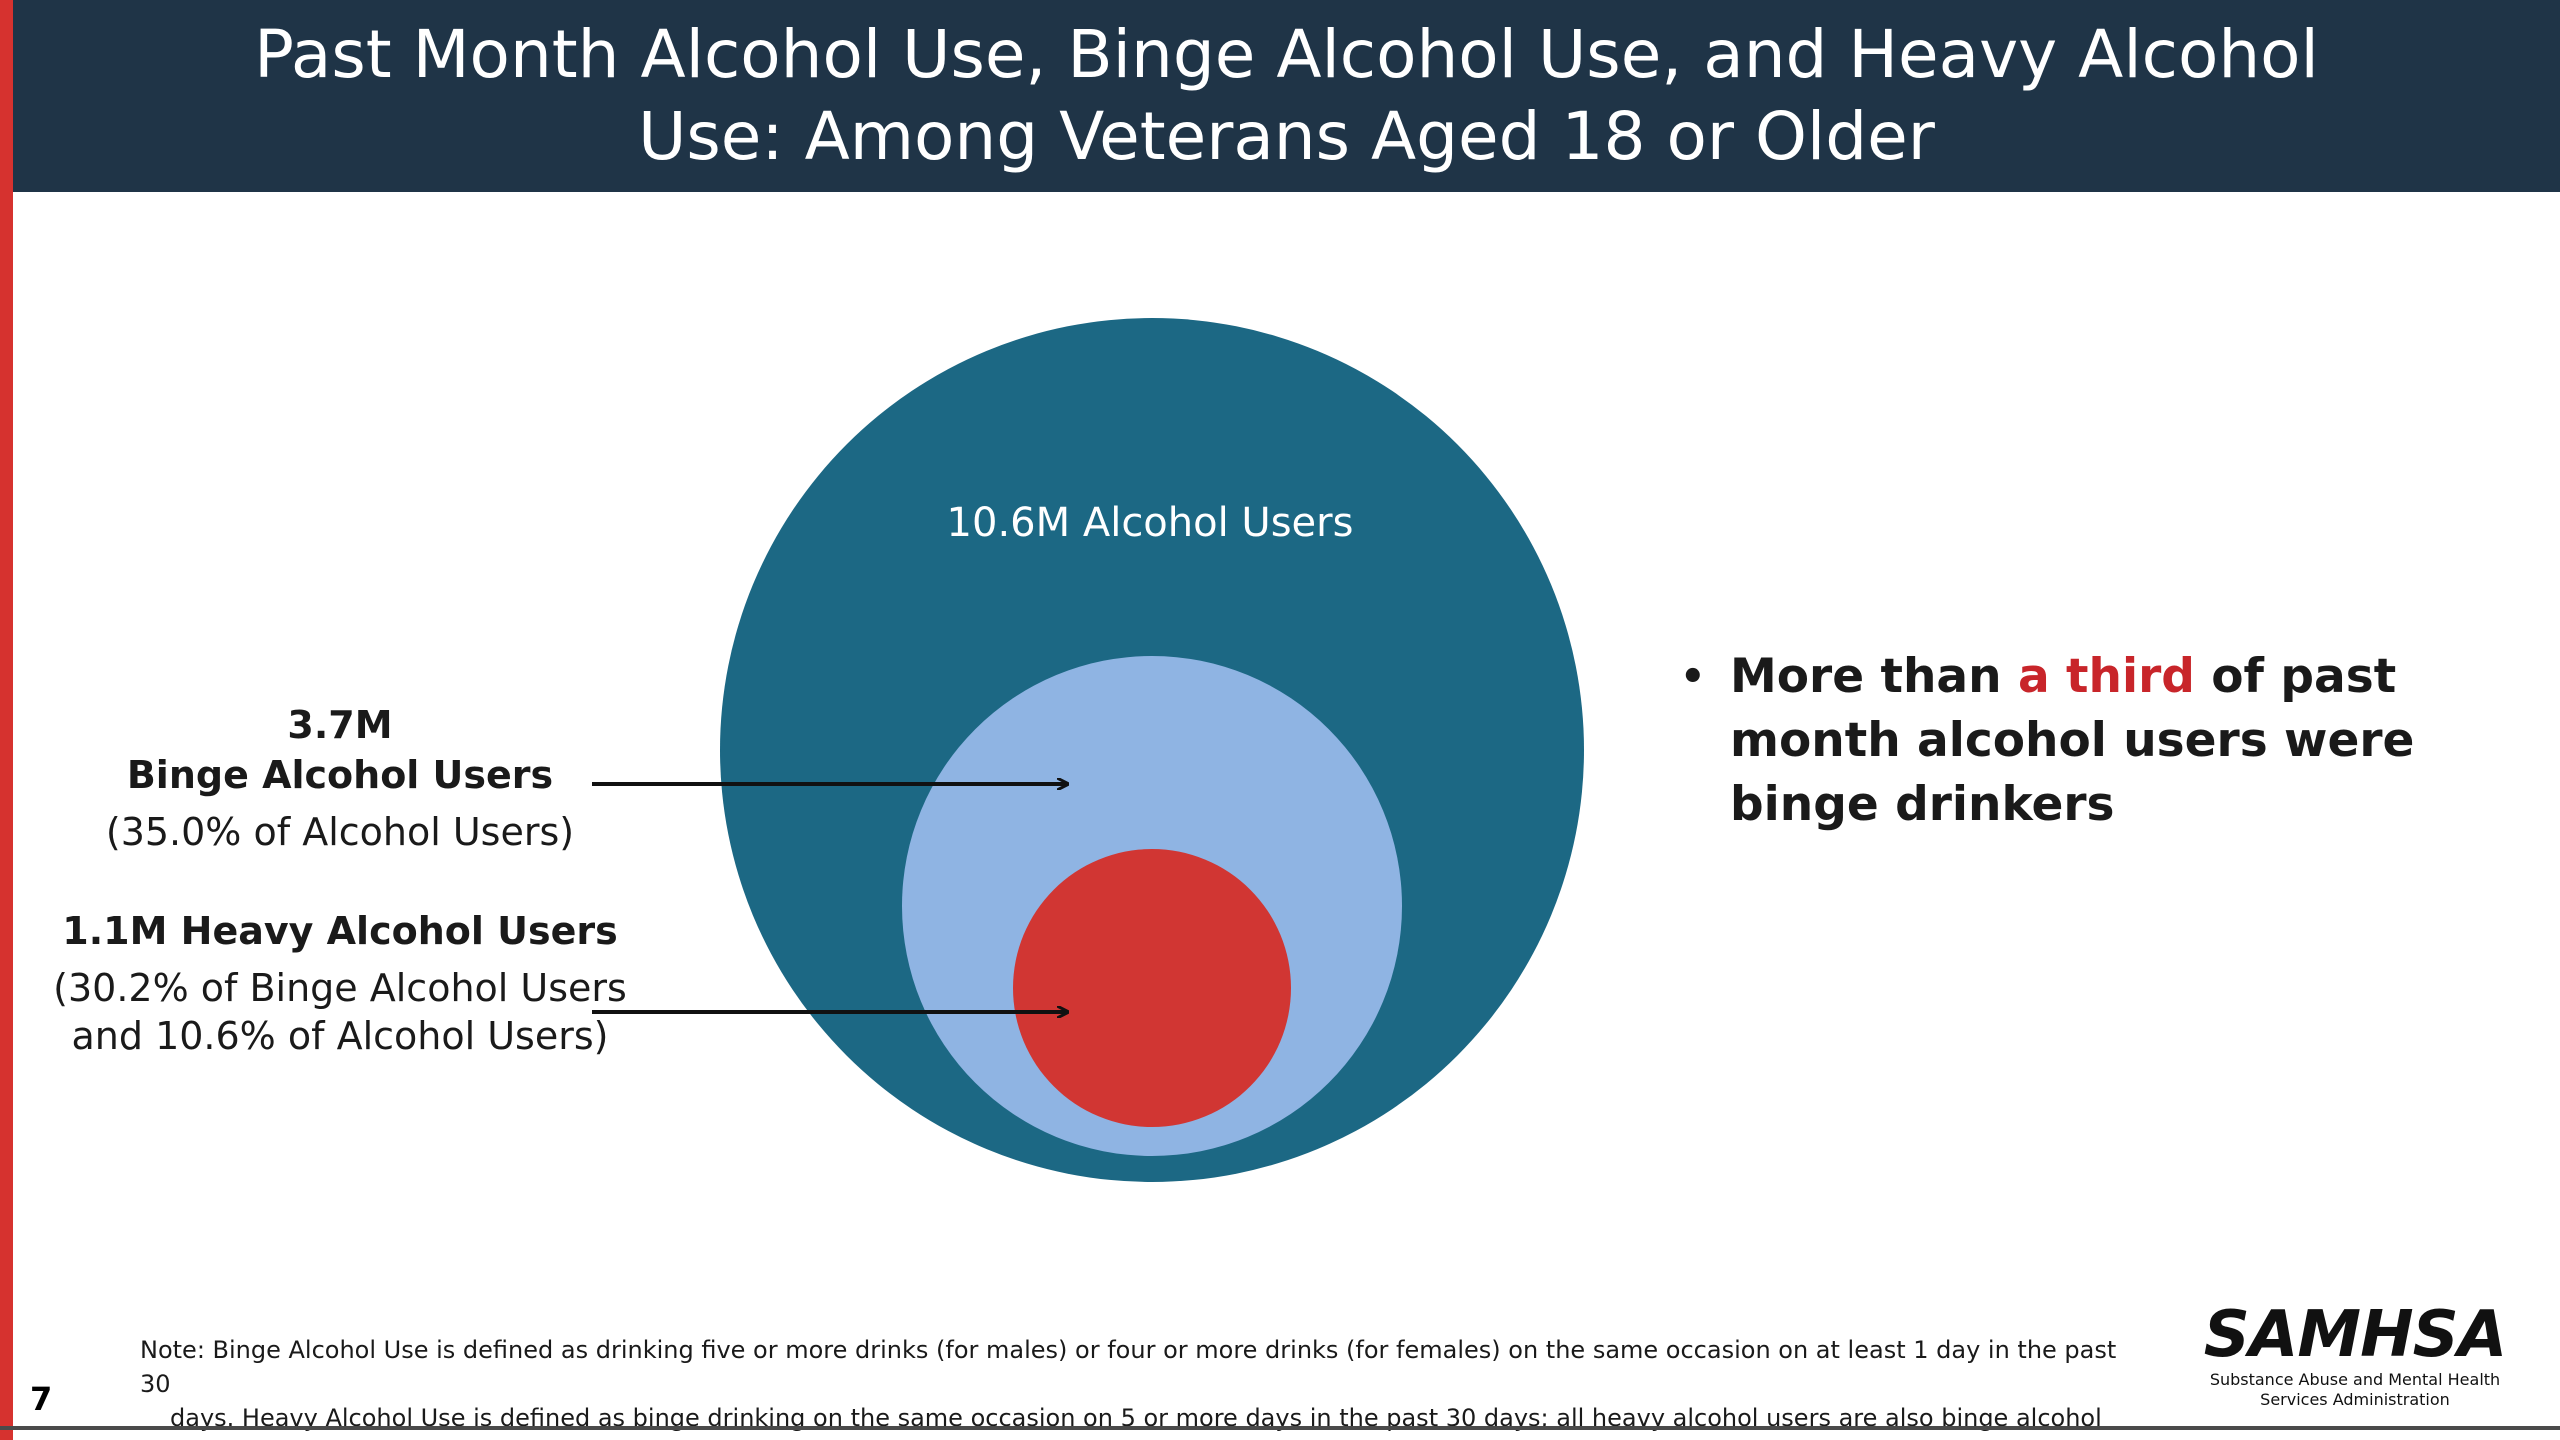 This screenshot has width=2560, height=1440. I want to click on key-finding-lead: More than, so click(1874, 676).